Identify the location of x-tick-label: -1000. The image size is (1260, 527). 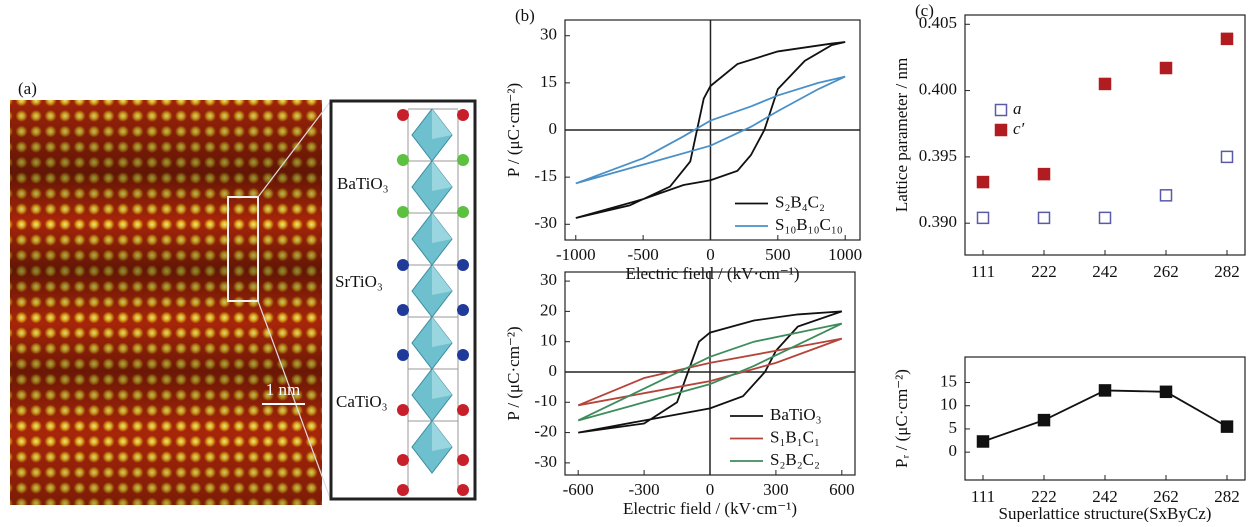
(576, 254).